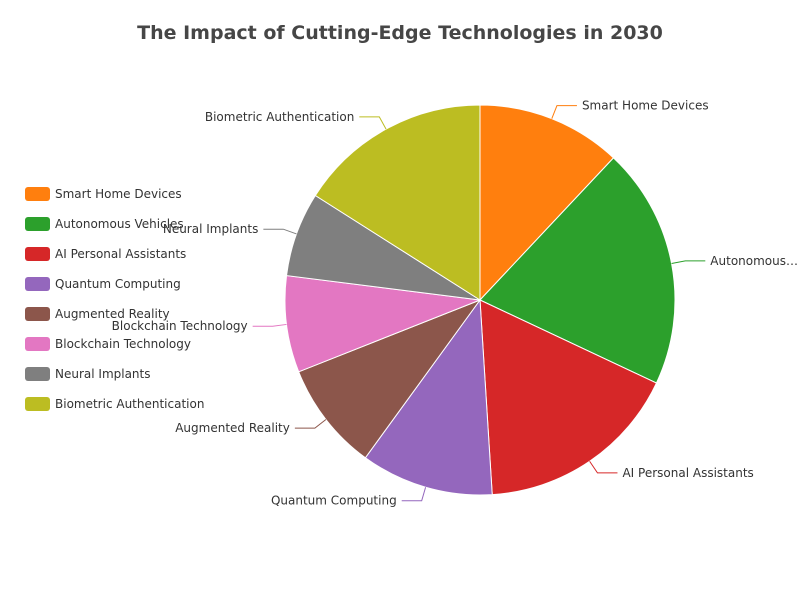  I want to click on legend-item-ai-personal-assistants: AI Personal Assistants, so click(105, 254).